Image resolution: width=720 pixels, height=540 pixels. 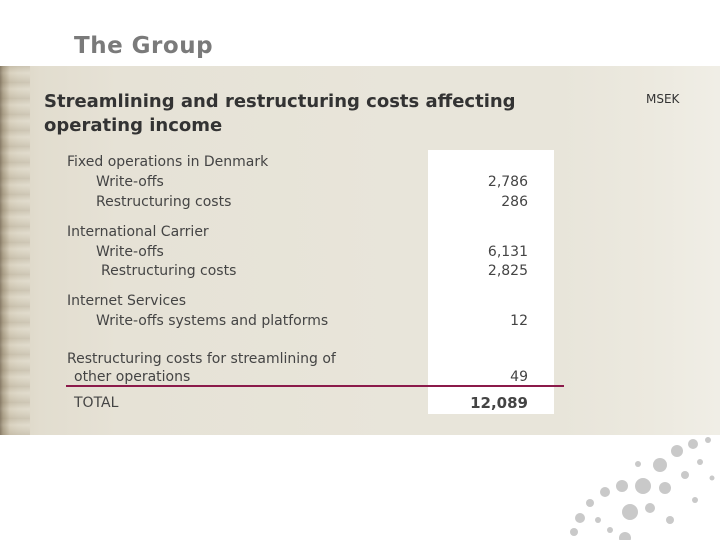 I want to click on row-value: 6,131, so click(x=507, y=252).